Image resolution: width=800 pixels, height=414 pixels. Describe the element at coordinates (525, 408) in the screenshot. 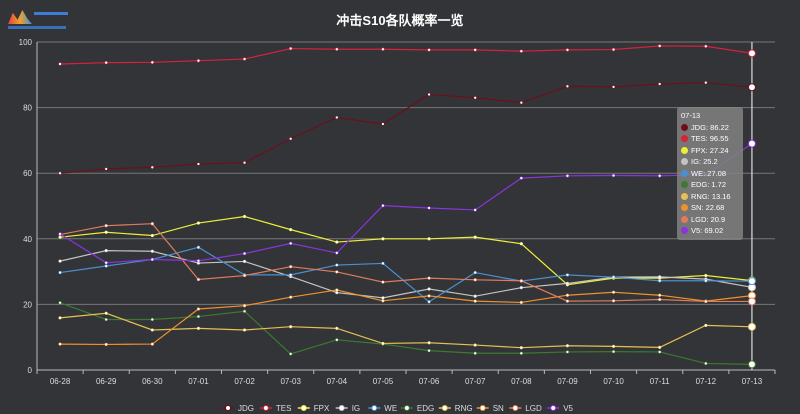

I see `legend-item: LGD` at that location.